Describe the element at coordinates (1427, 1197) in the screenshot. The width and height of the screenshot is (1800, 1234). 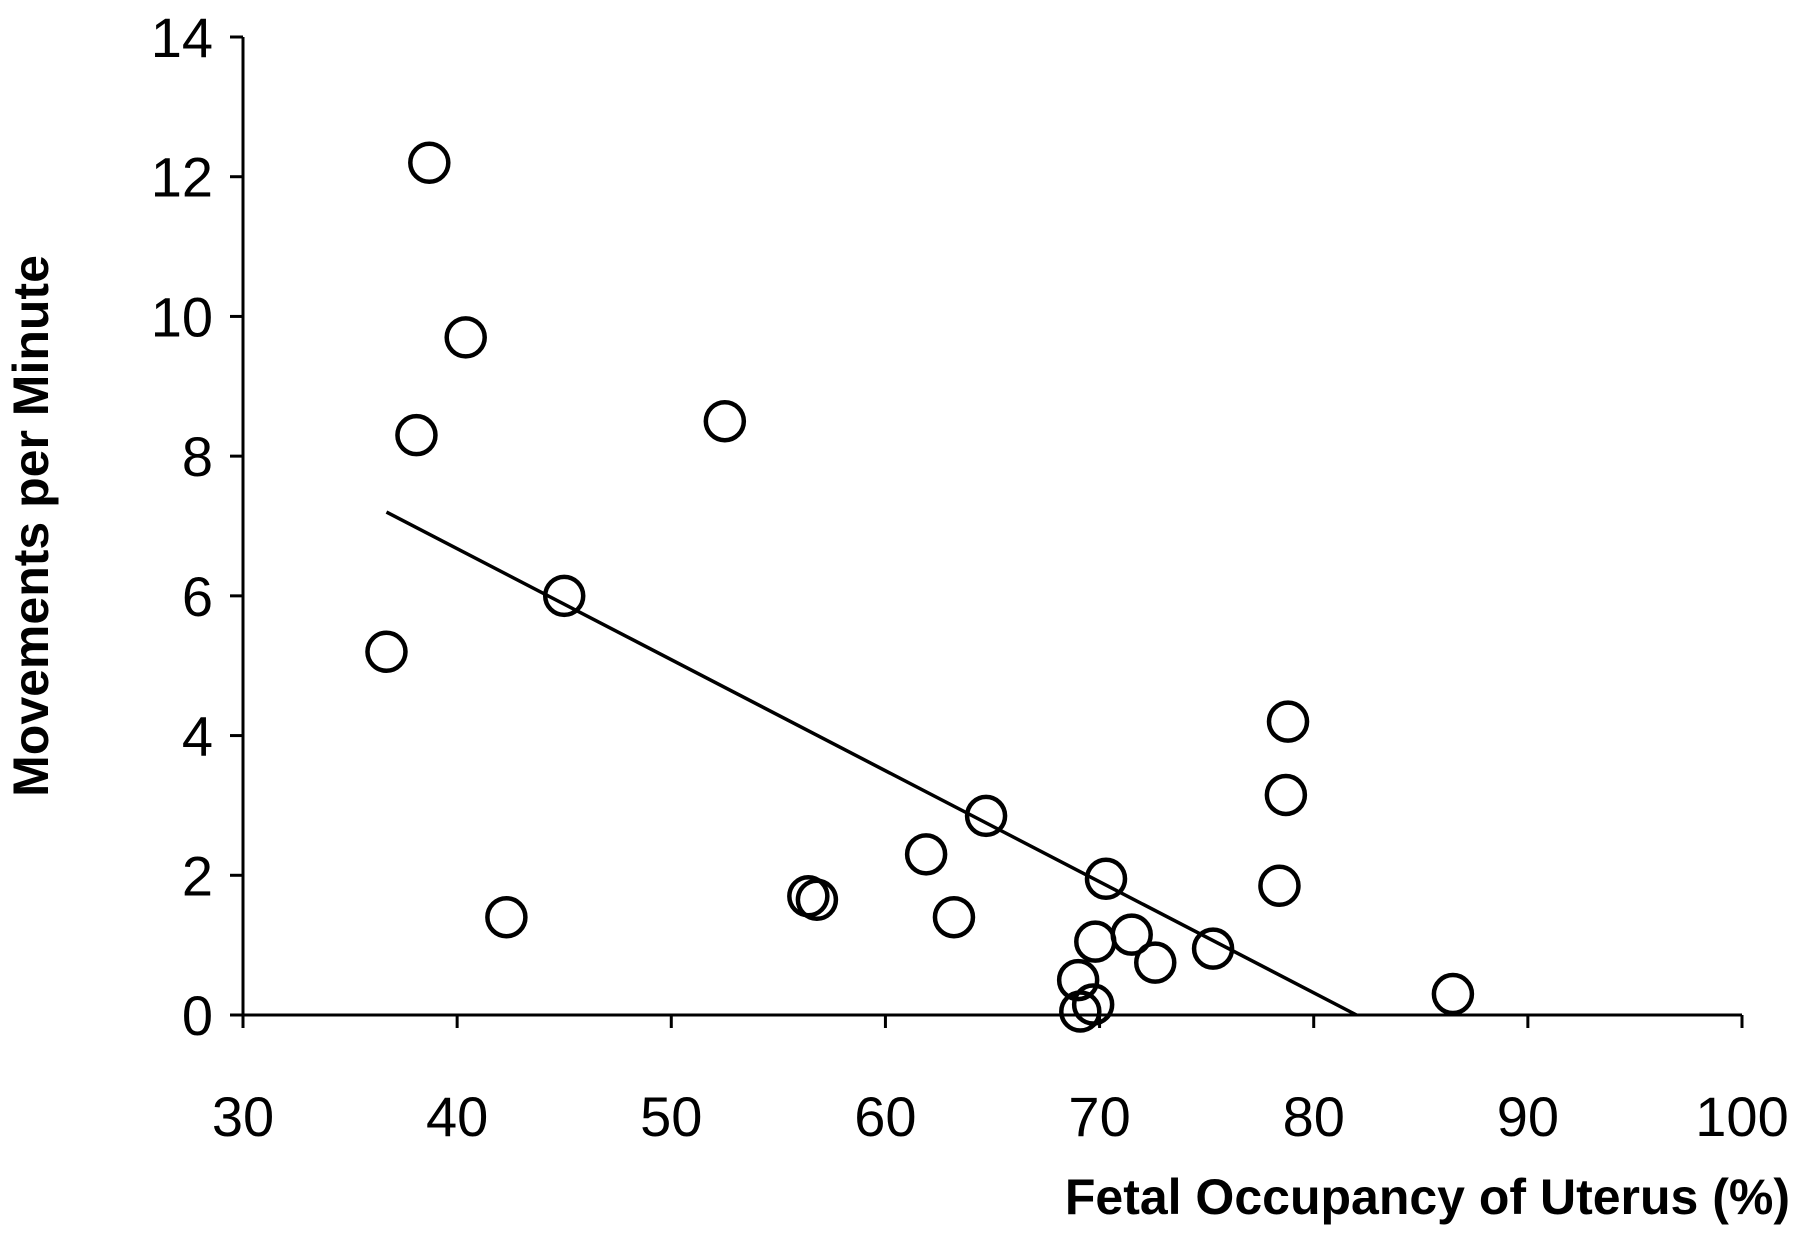
I see `x-axis-title: Fetal Occupancy of Uterus (%)` at that location.